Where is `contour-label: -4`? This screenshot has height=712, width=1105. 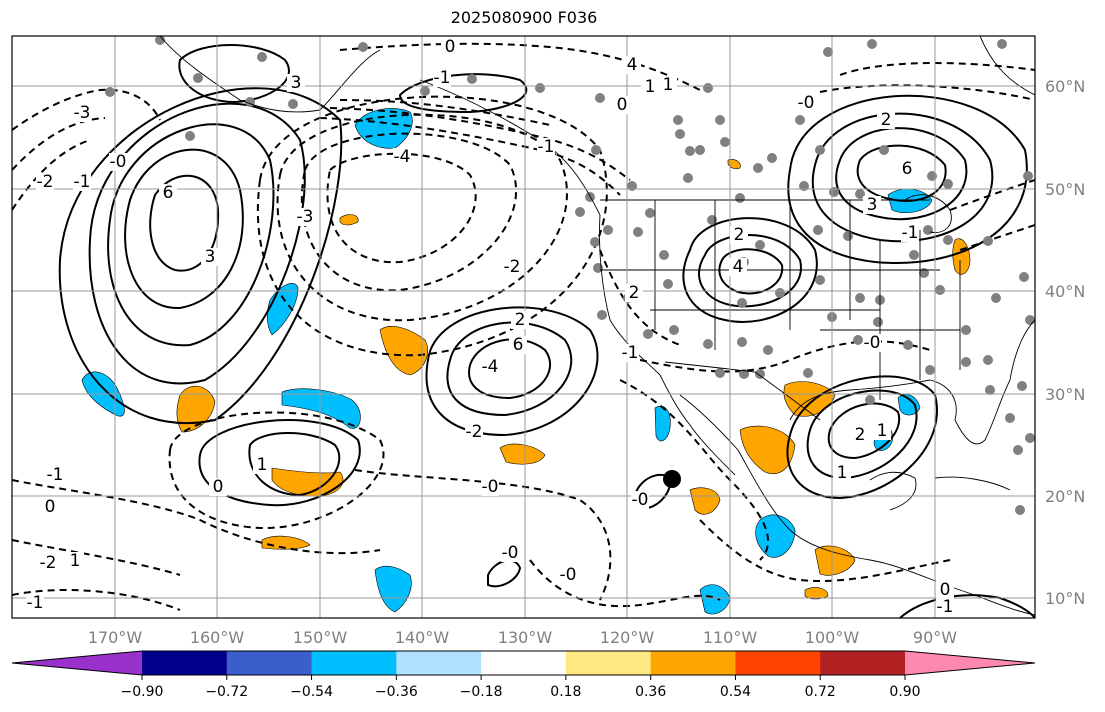 contour-label: -4 is located at coordinates (490, 367).